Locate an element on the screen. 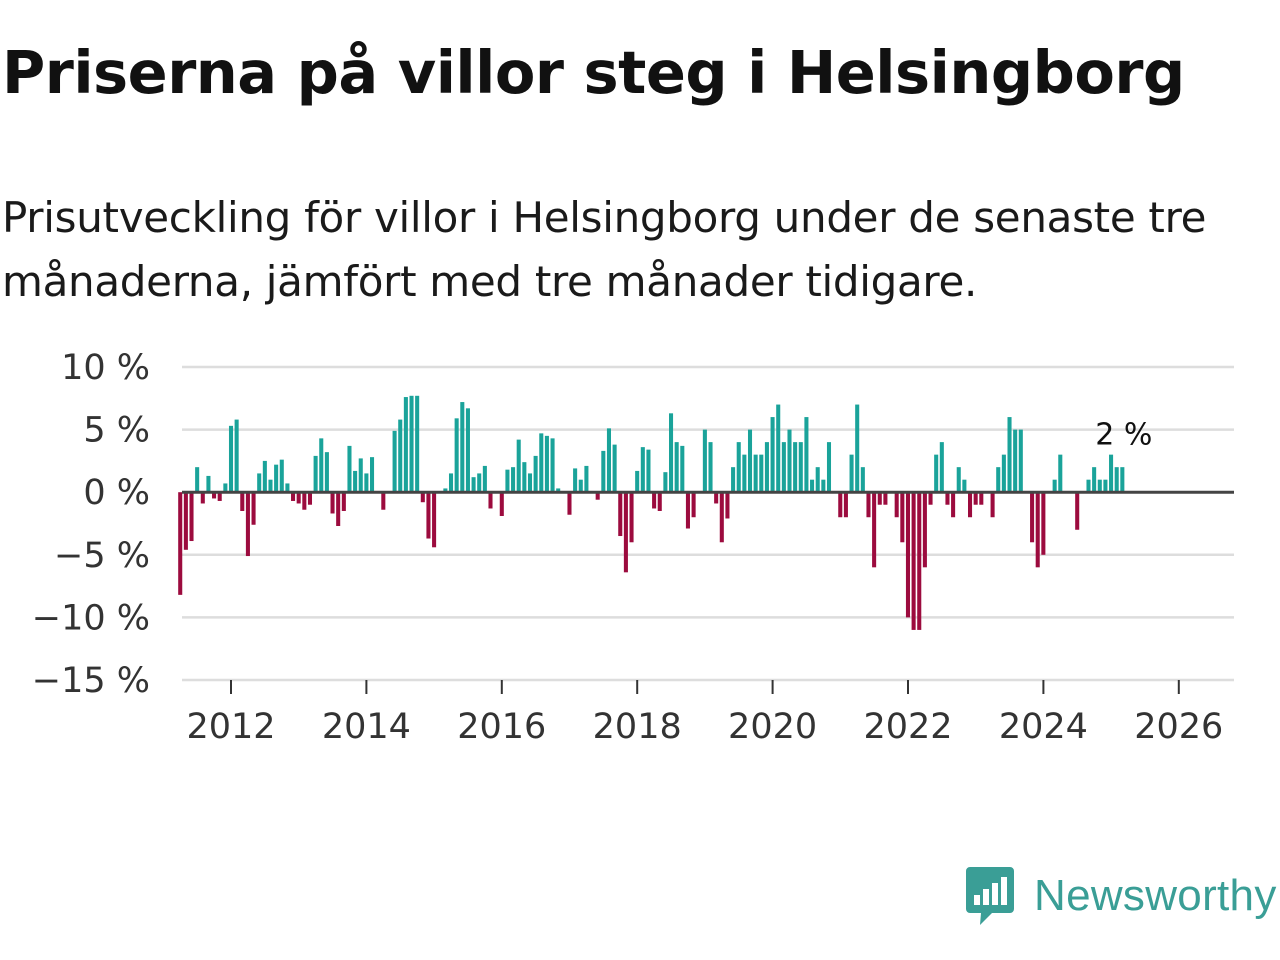 The width and height of the screenshot is (1280, 960). newsworthy-logo: Newsworthy is located at coordinates (1120, 896).